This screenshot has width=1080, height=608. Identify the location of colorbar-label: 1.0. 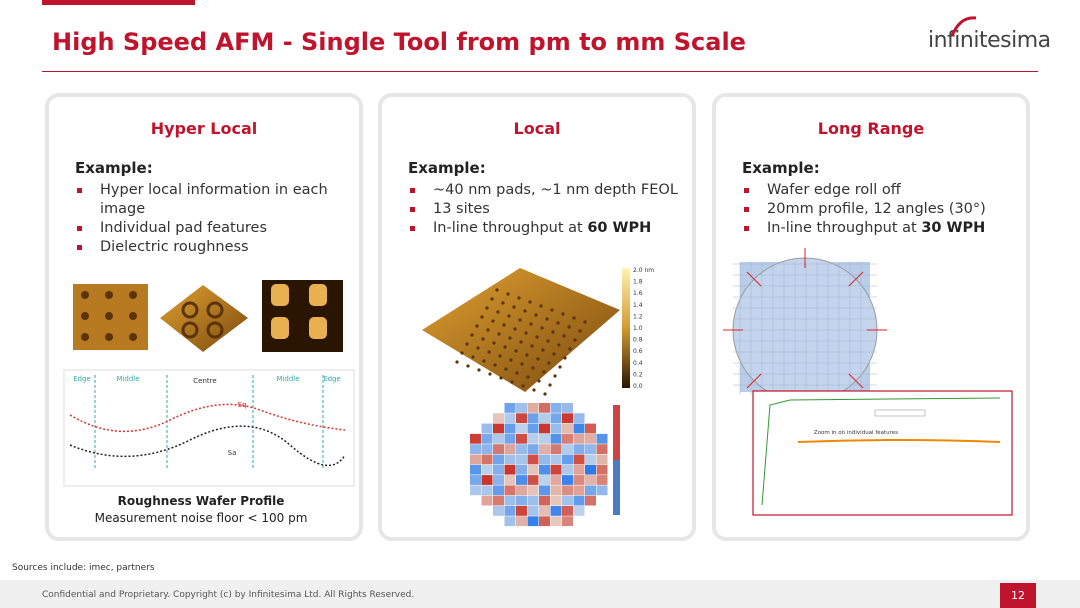
(638, 328).